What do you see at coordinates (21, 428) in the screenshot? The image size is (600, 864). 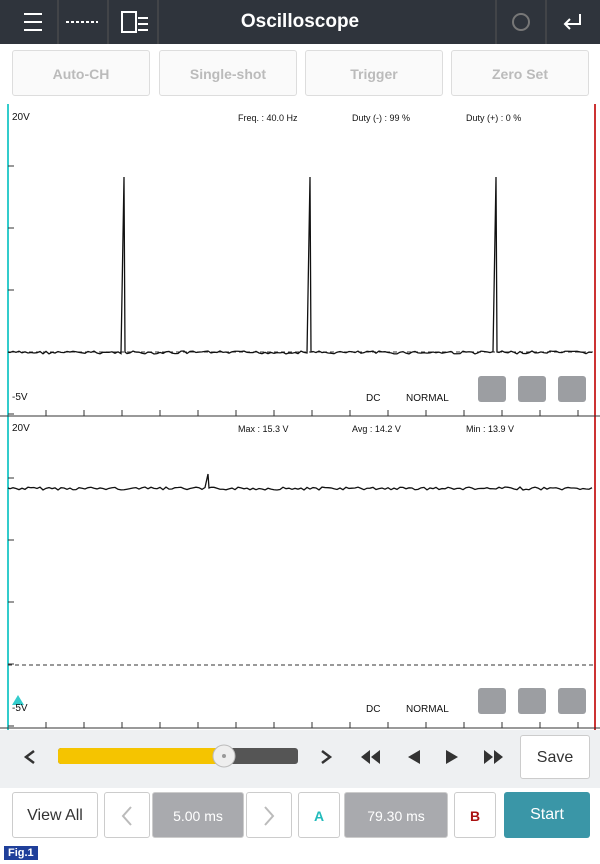 I see `ch2-top-label: 20V` at bounding box center [21, 428].